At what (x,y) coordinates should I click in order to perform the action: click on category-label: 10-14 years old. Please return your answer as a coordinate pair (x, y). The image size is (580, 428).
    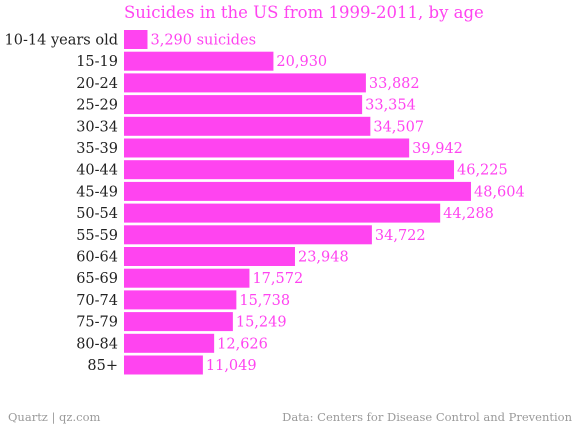
    Looking at the image, I should click on (61, 41).